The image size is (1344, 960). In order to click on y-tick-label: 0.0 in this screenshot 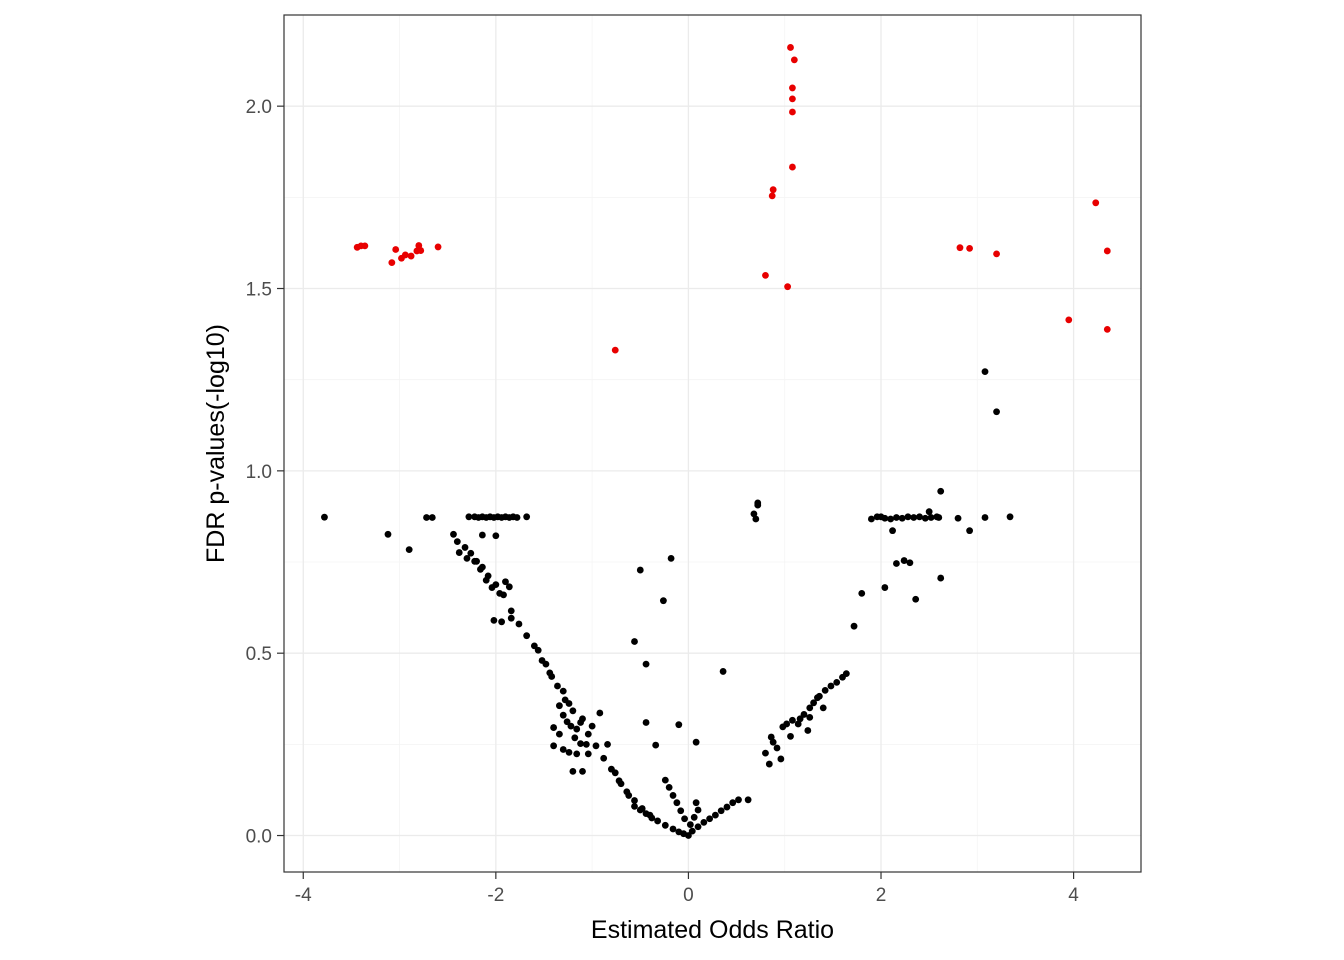, I will do `click(259, 837)`.